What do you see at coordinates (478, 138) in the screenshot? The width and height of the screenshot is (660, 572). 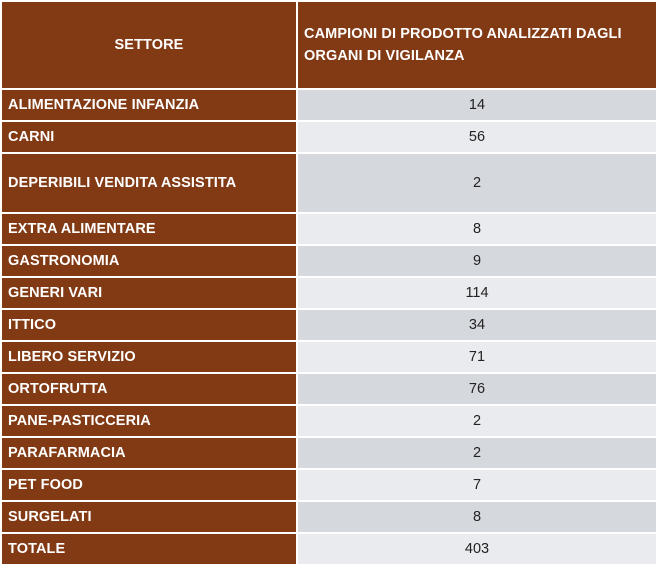 I see `row-value: 56` at bounding box center [478, 138].